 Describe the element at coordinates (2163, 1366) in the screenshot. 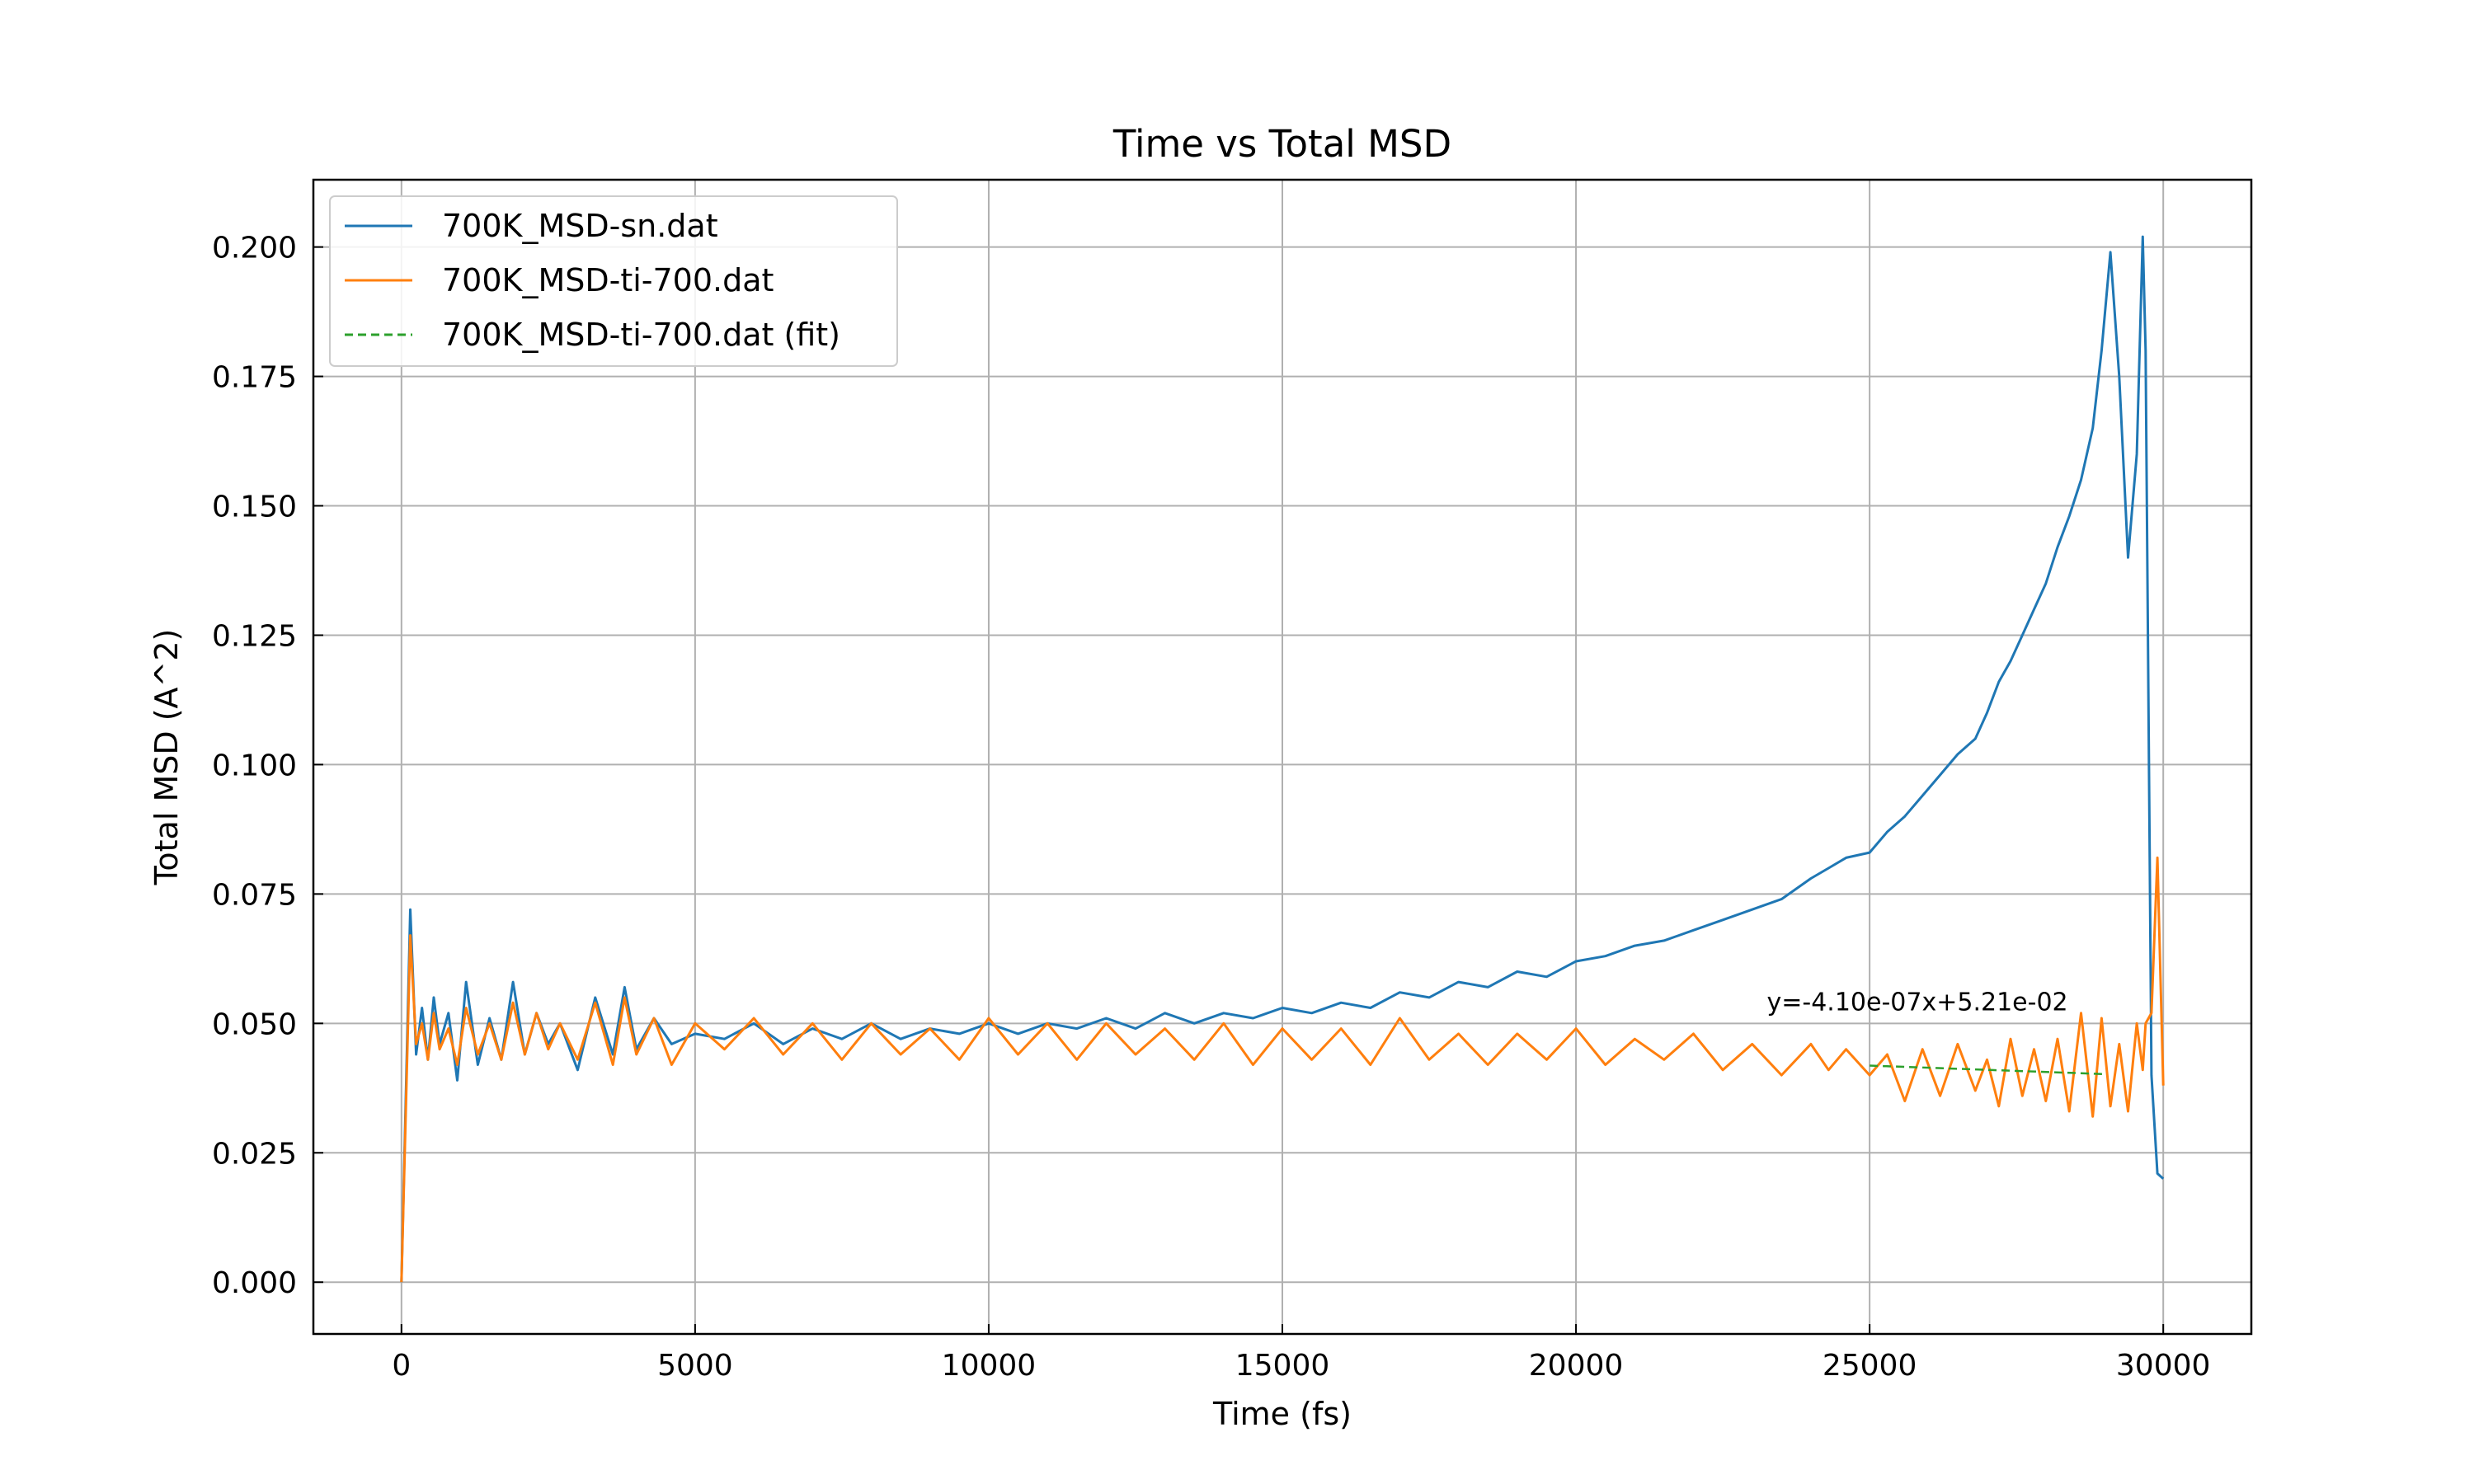

I see `x-tick-label: 30000` at that location.